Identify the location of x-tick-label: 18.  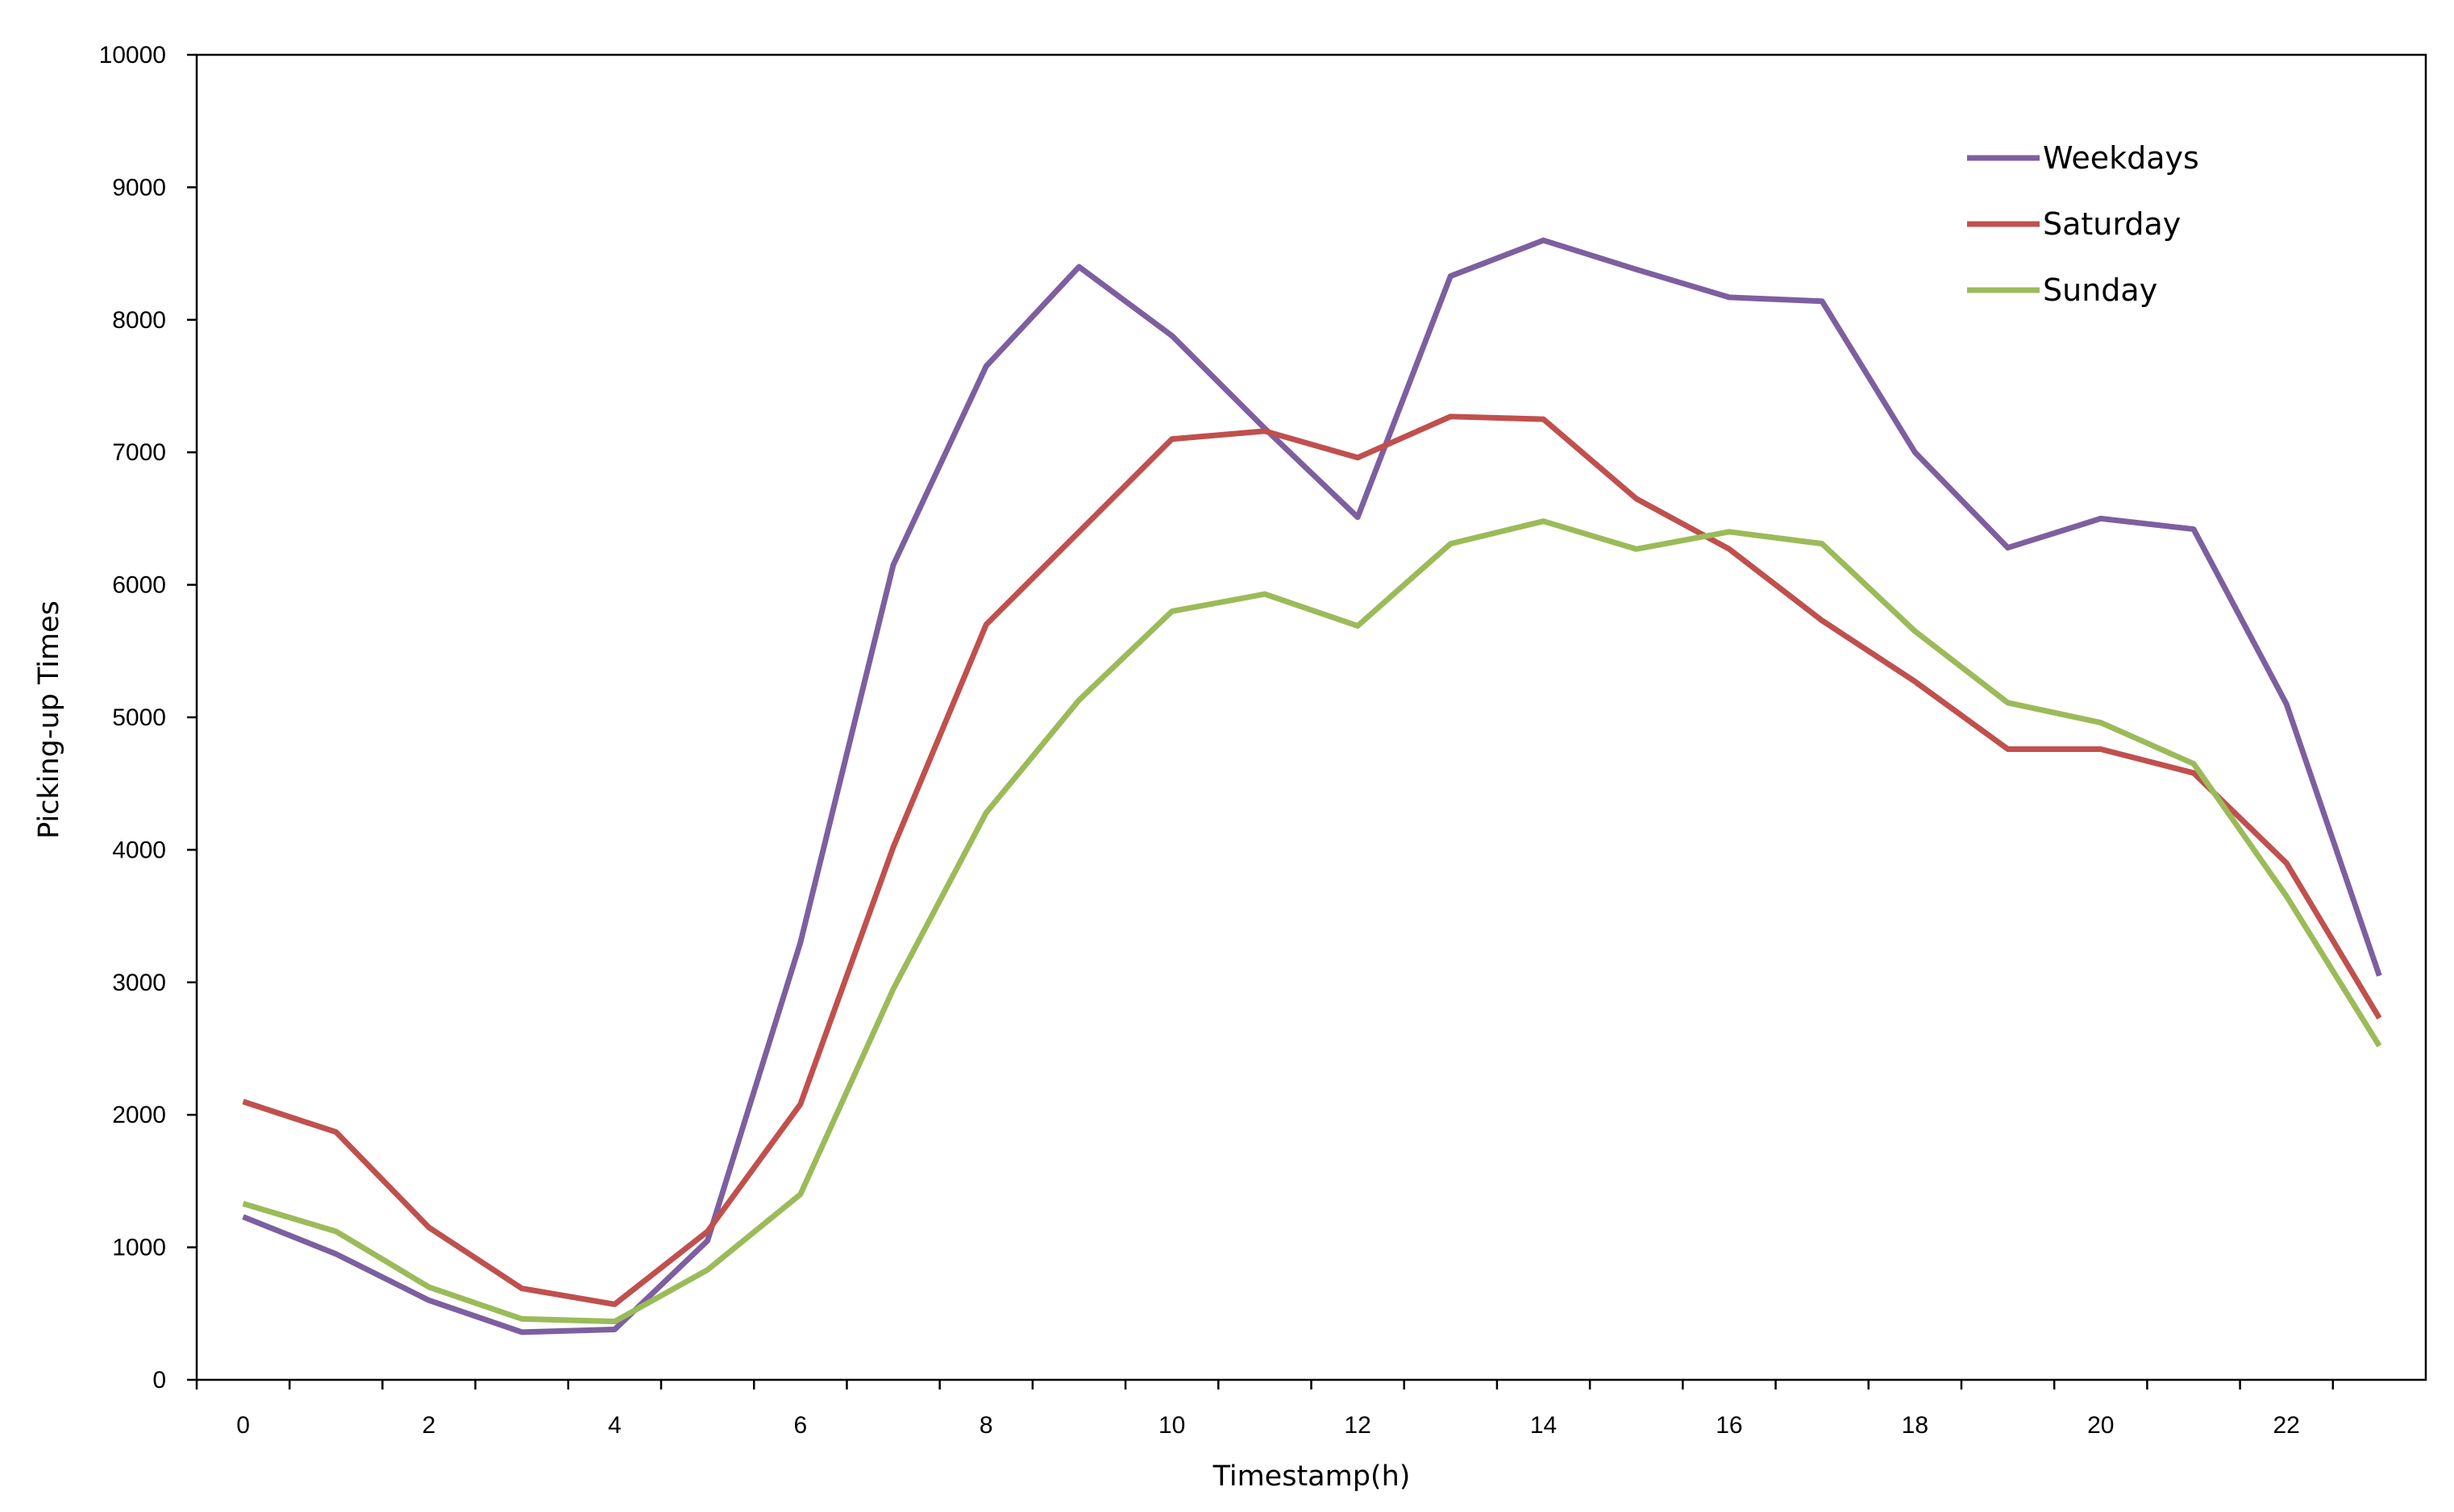
(1915, 1425).